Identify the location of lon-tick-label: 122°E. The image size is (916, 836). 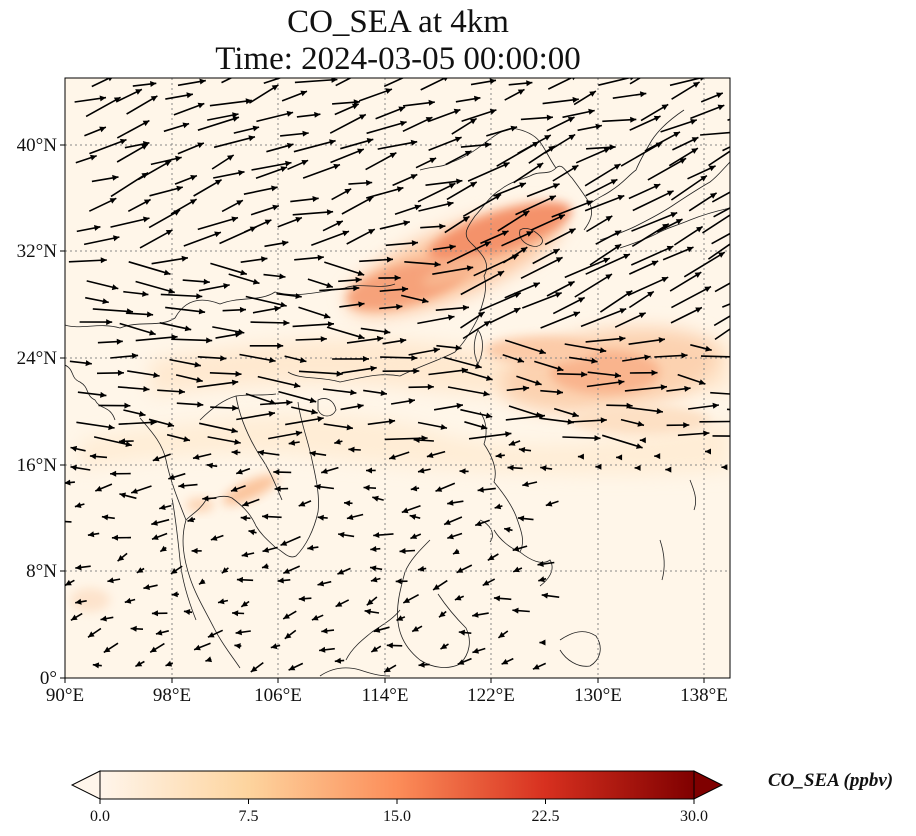
(491, 695).